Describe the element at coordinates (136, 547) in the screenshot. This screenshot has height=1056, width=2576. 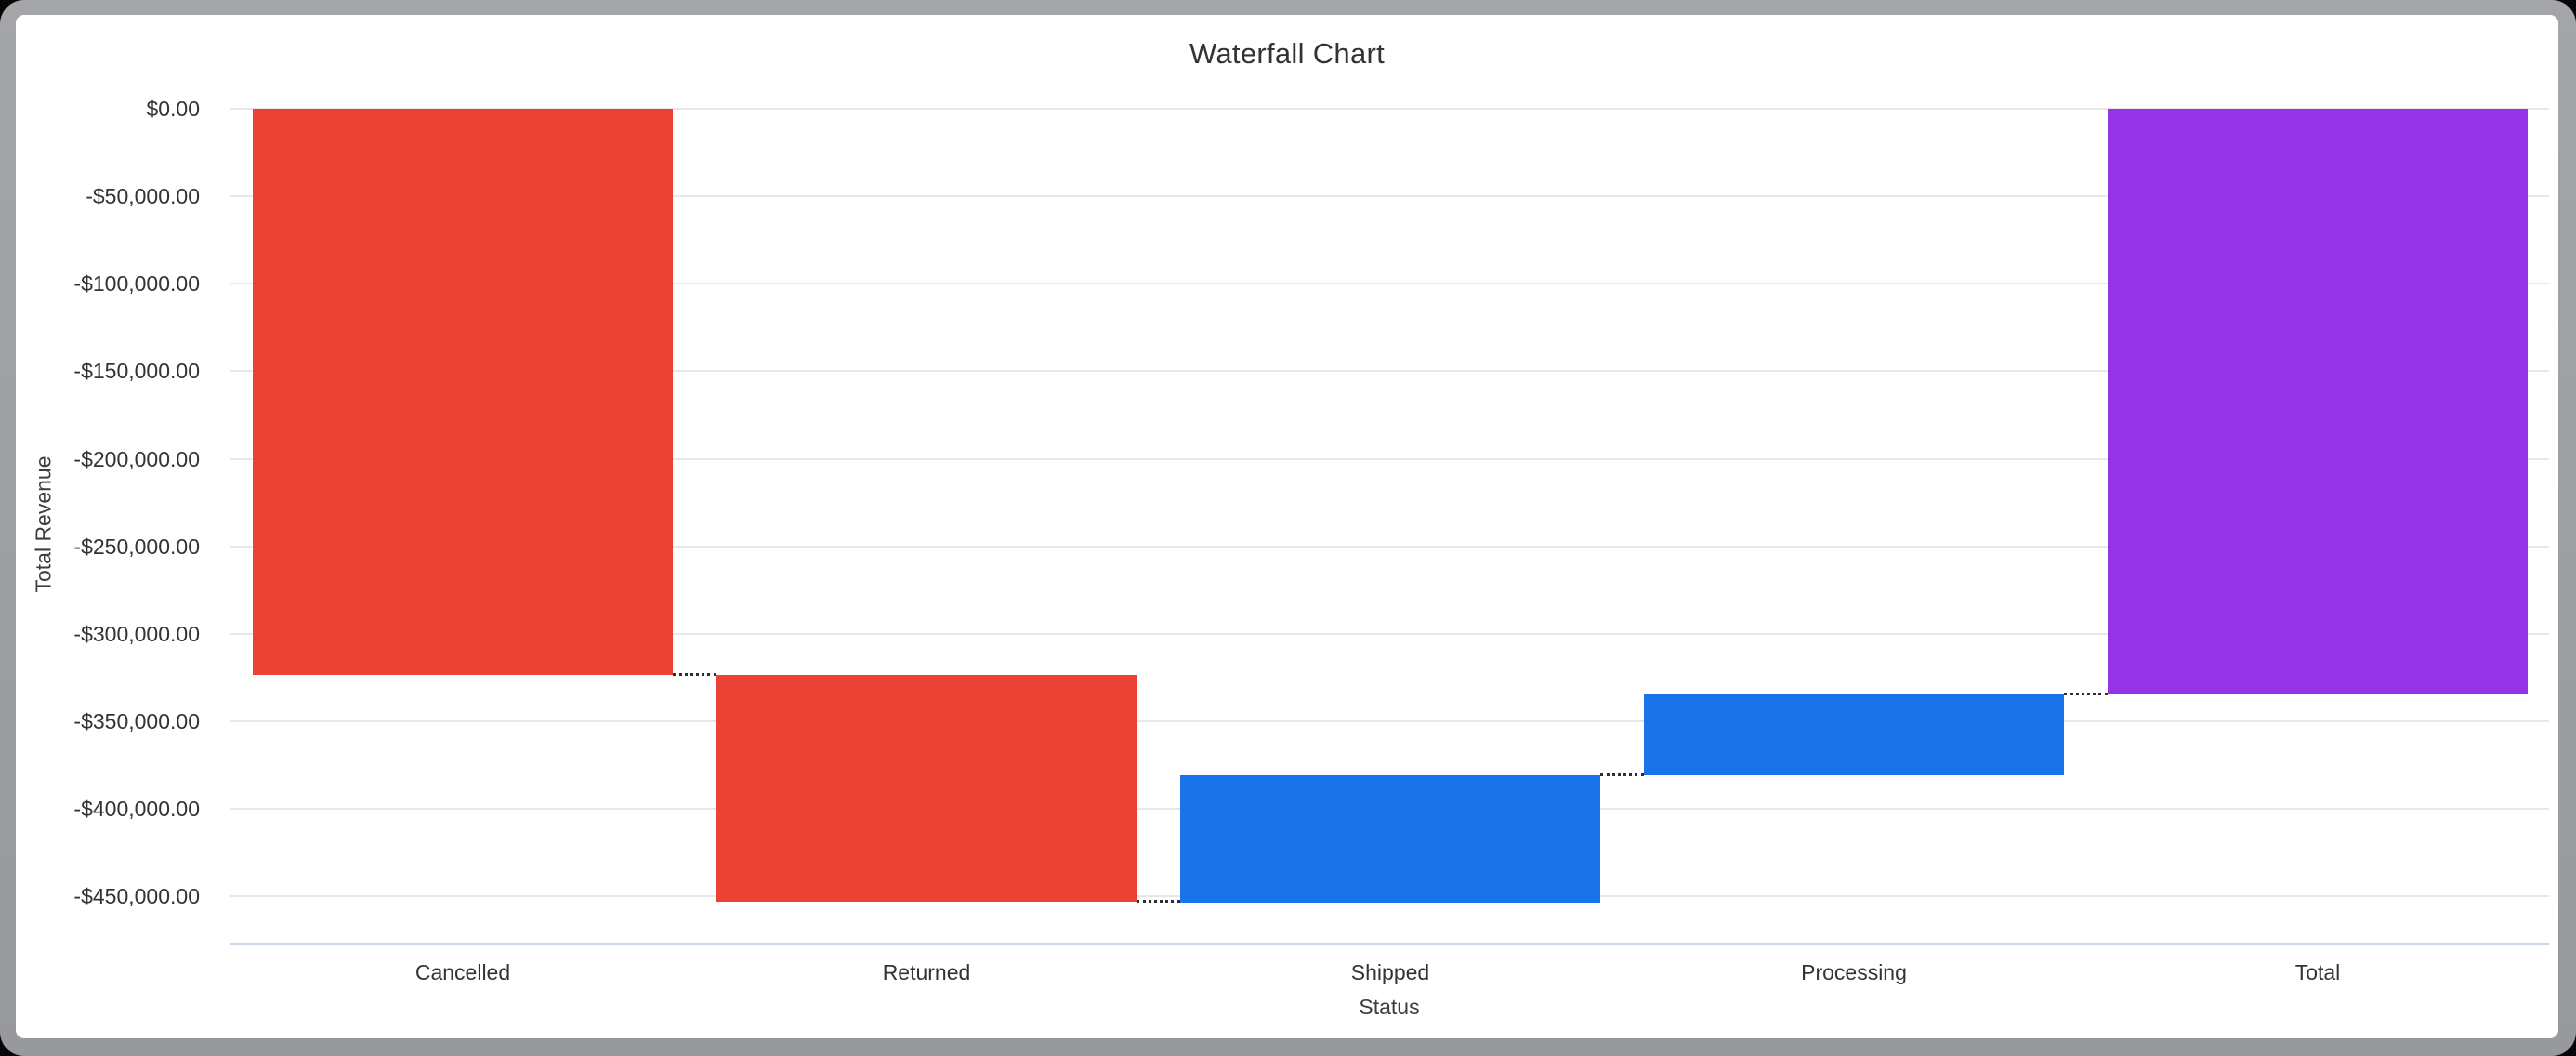
I see `y-tick-label: -$250,000.00` at that location.